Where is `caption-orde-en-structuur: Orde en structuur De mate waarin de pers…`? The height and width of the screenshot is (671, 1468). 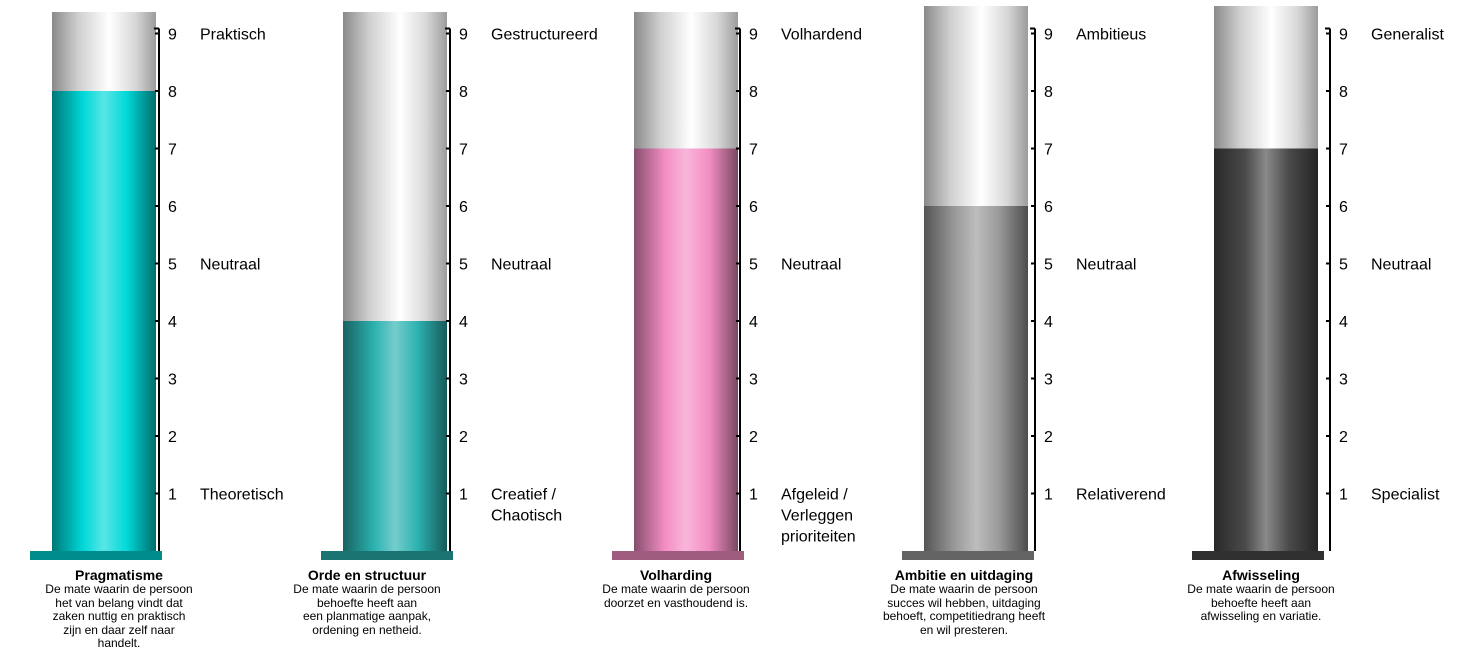
caption-orde-en-structuur: Orde en structuur De mate waarin de pers… is located at coordinates (367, 602).